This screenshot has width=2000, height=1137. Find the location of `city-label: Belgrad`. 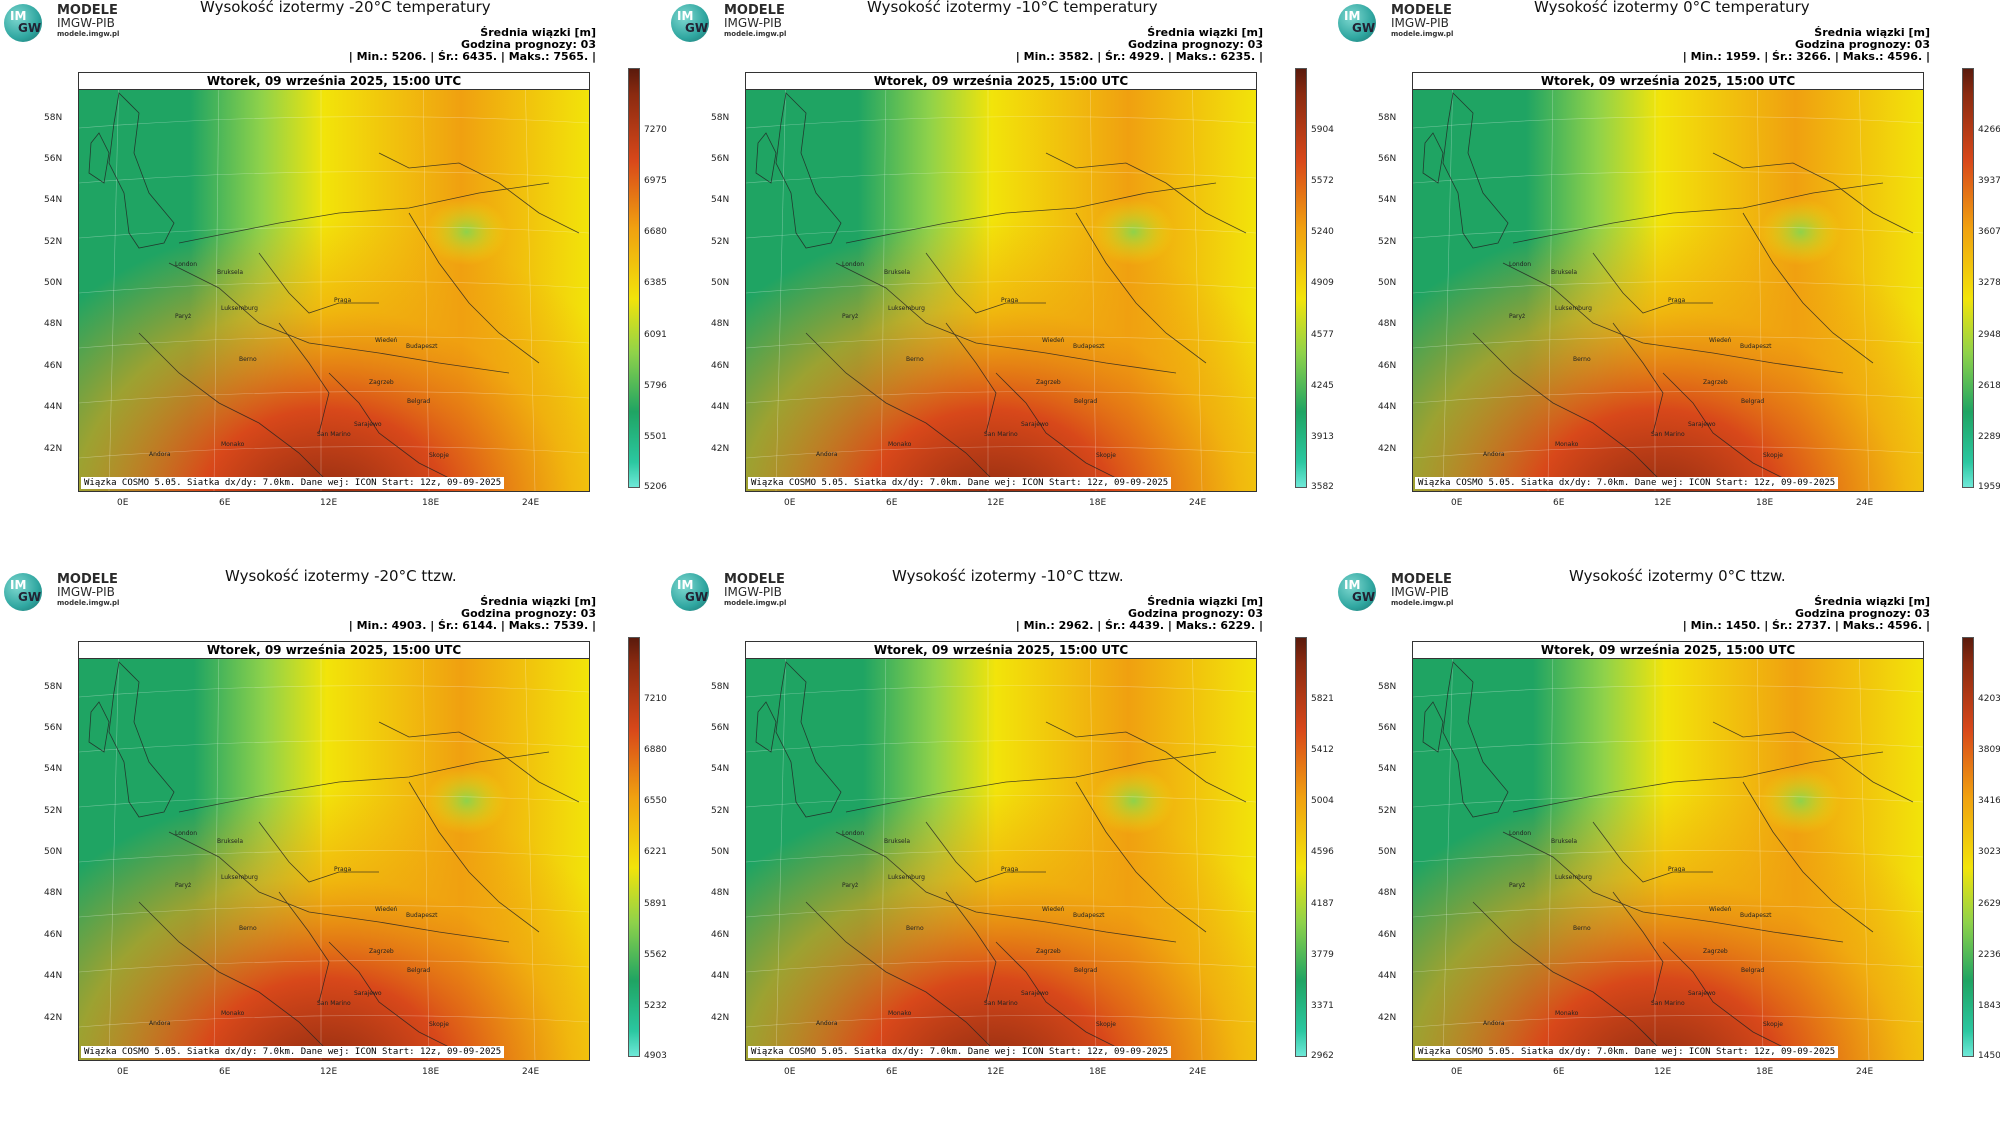

city-label: Belgrad is located at coordinates (1753, 970).